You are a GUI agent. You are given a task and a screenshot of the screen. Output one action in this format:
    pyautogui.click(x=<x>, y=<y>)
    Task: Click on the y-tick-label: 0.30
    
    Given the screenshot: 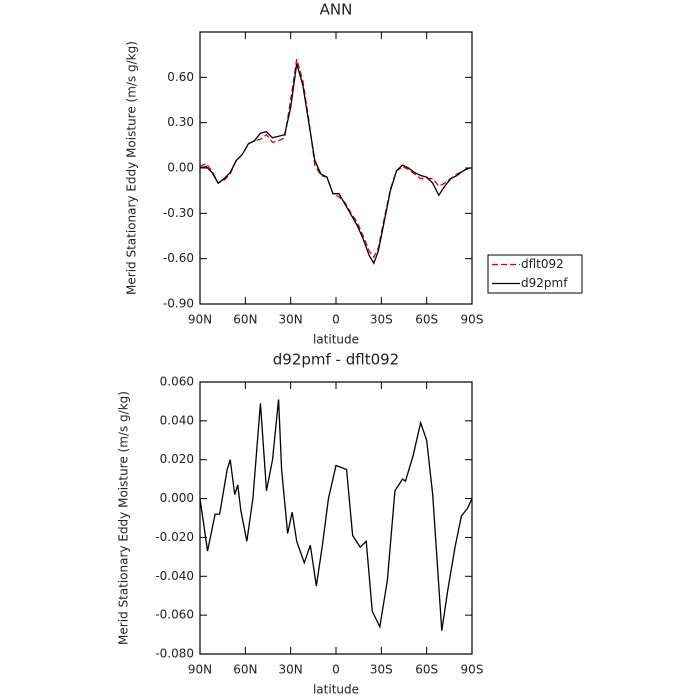 What is the action you would take?
    pyautogui.click(x=180, y=122)
    